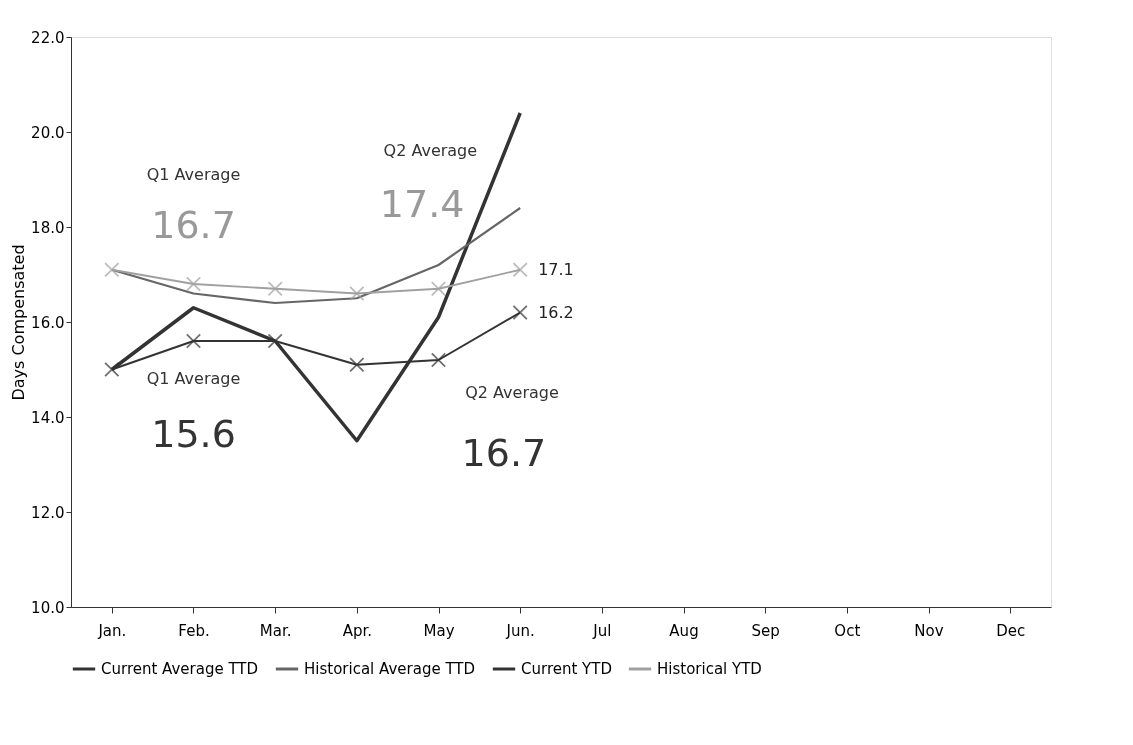  Describe the element at coordinates (929, 630) in the screenshot. I see `x-tick-label: Nov` at that location.